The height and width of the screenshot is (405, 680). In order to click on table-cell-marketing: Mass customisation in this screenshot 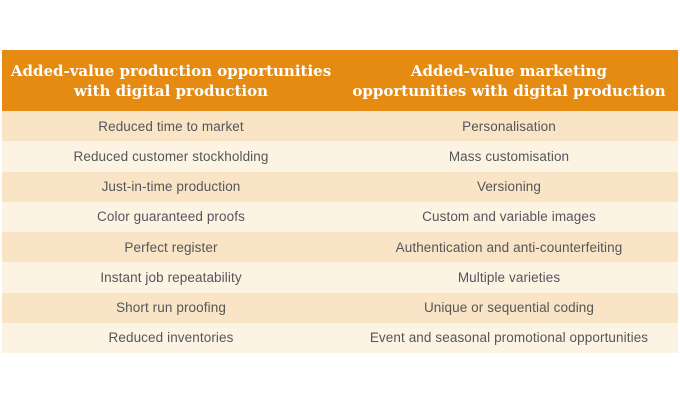, I will do `click(509, 156)`.